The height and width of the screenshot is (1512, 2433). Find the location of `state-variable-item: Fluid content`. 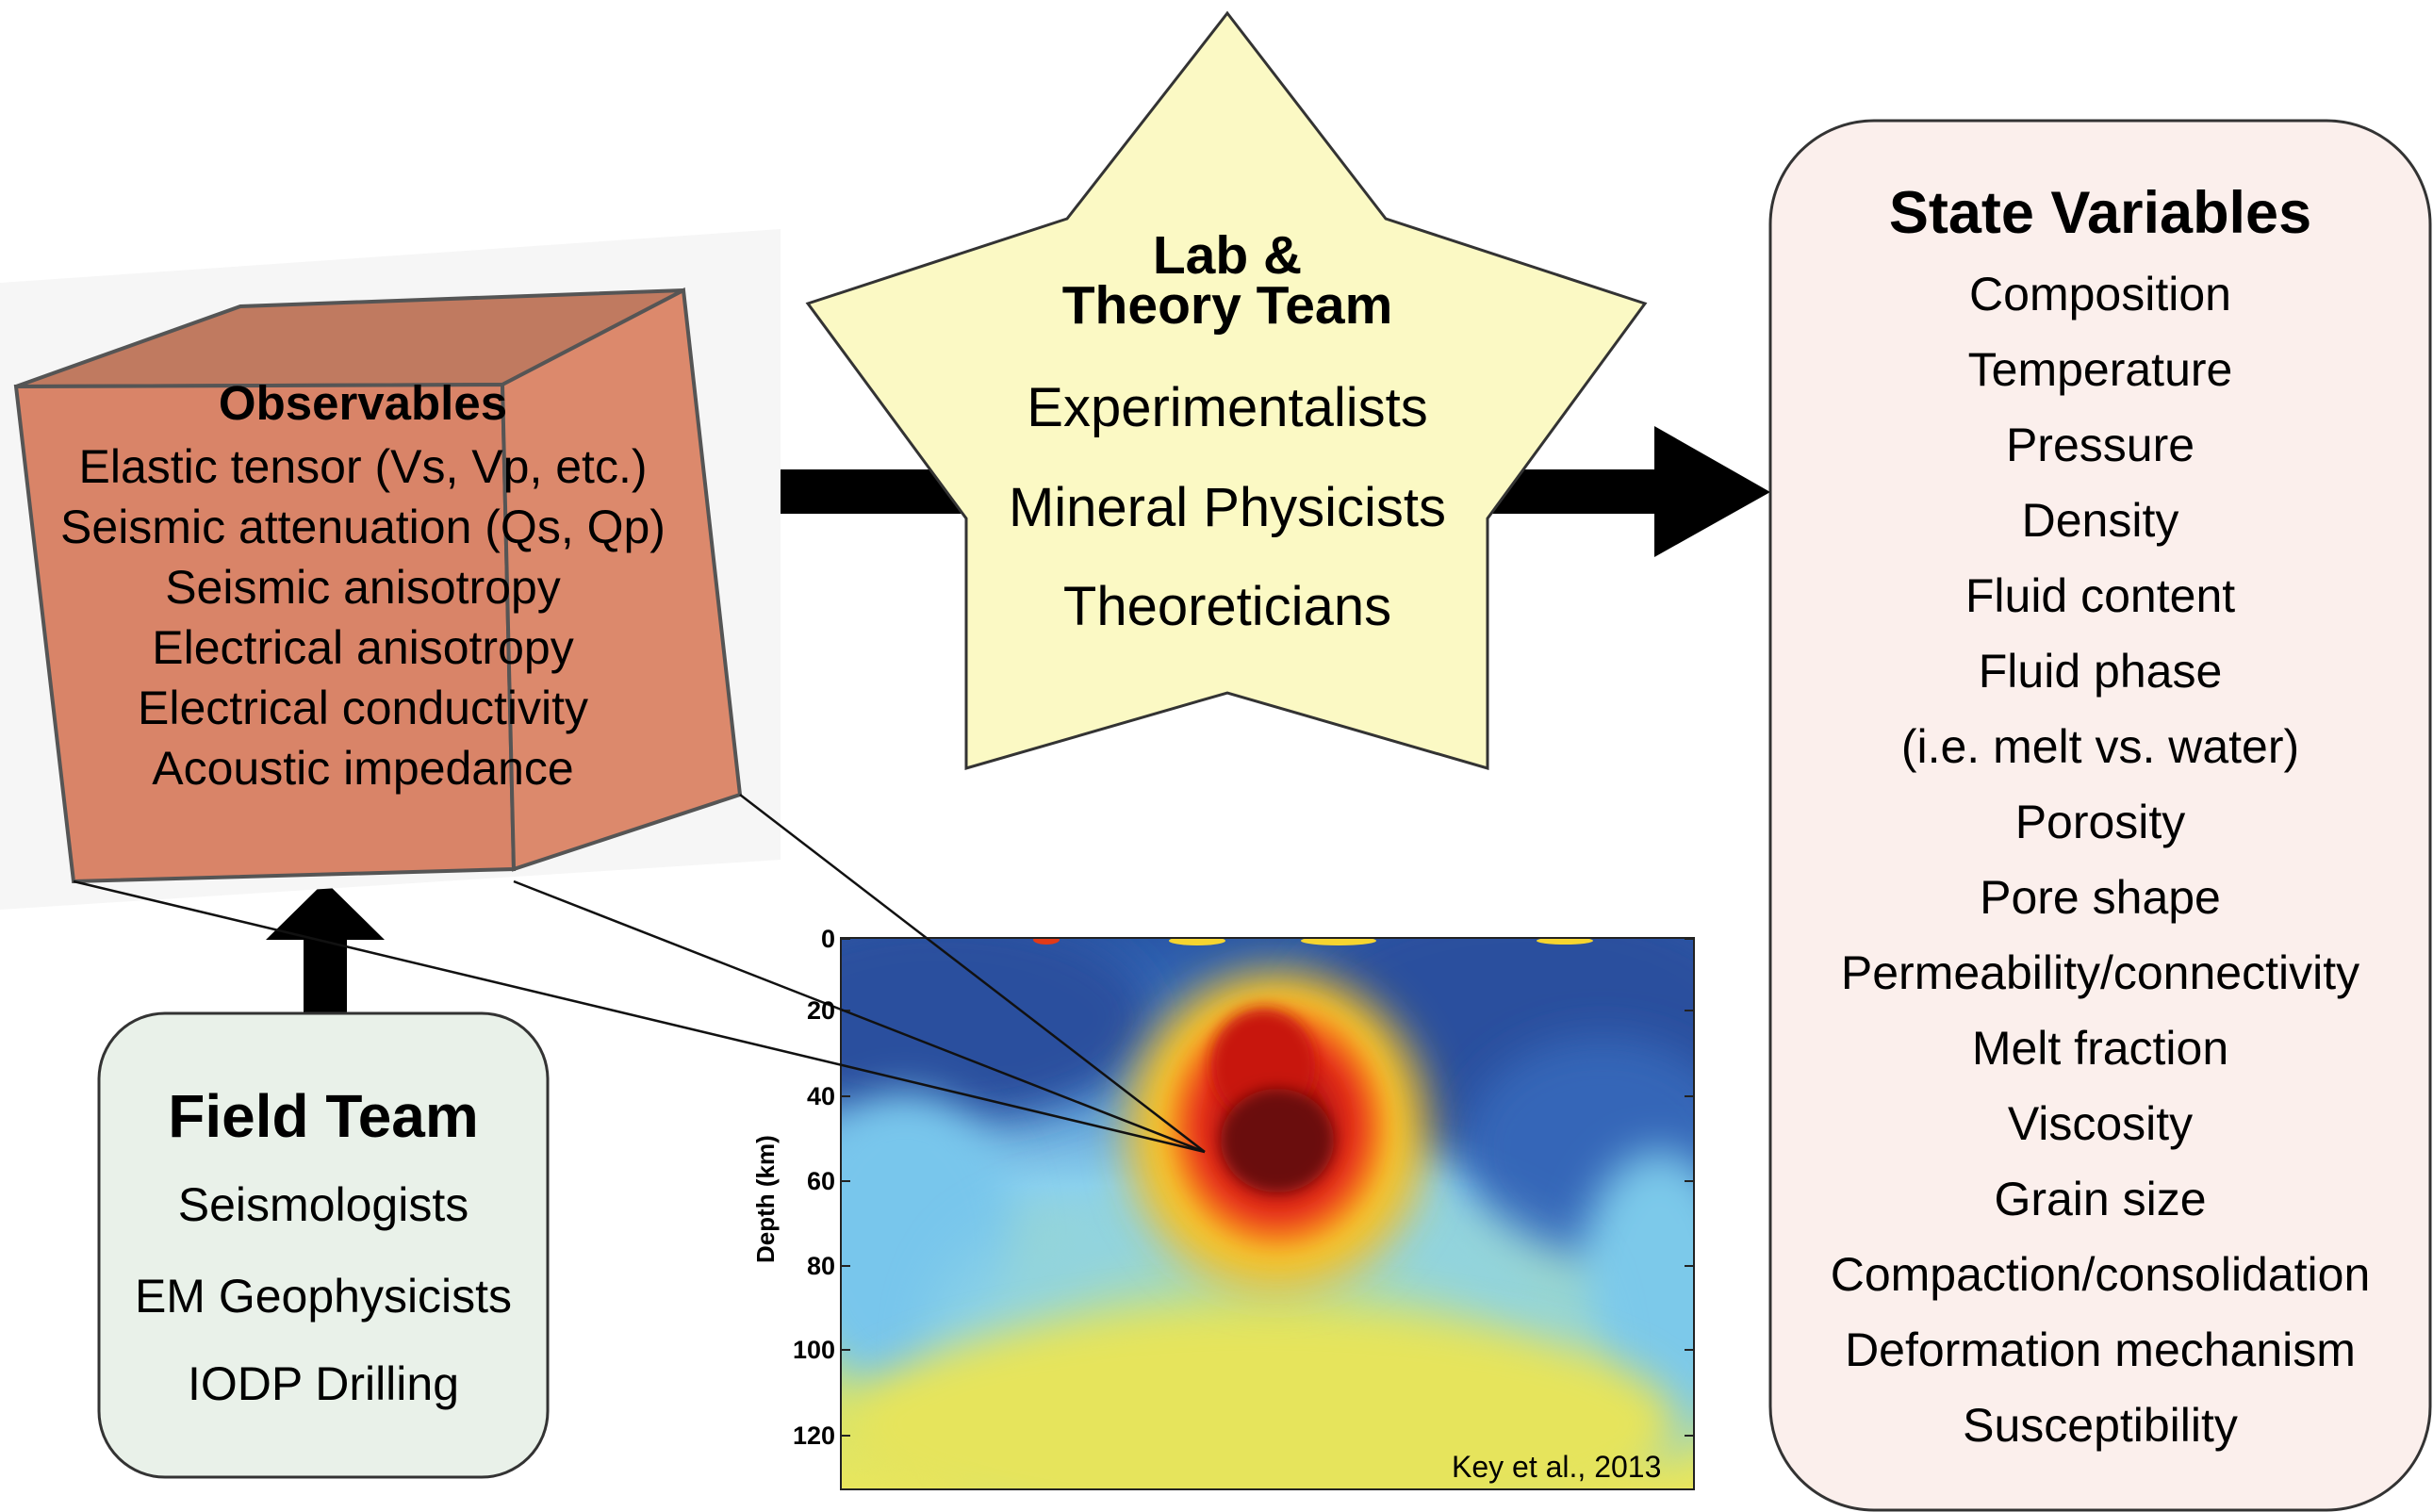

state-variable-item: Fluid content is located at coordinates (2100, 595).